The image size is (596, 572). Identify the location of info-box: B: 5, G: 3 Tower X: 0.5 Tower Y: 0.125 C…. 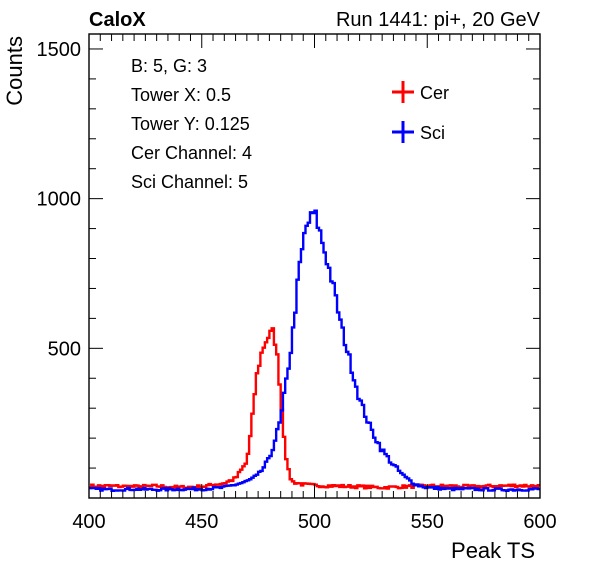
(191, 124).